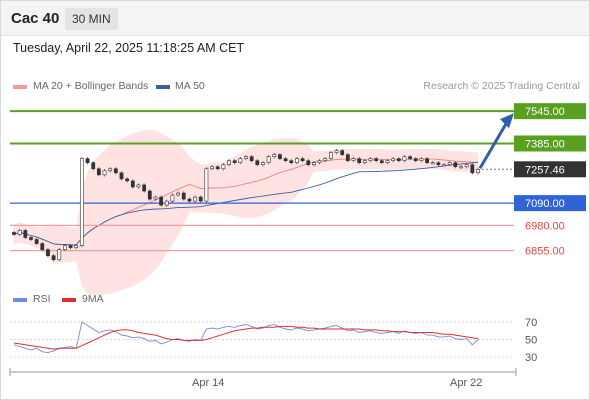  Describe the element at coordinates (531, 358) in the screenshot. I see `rsi-tick-30: 30` at that location.